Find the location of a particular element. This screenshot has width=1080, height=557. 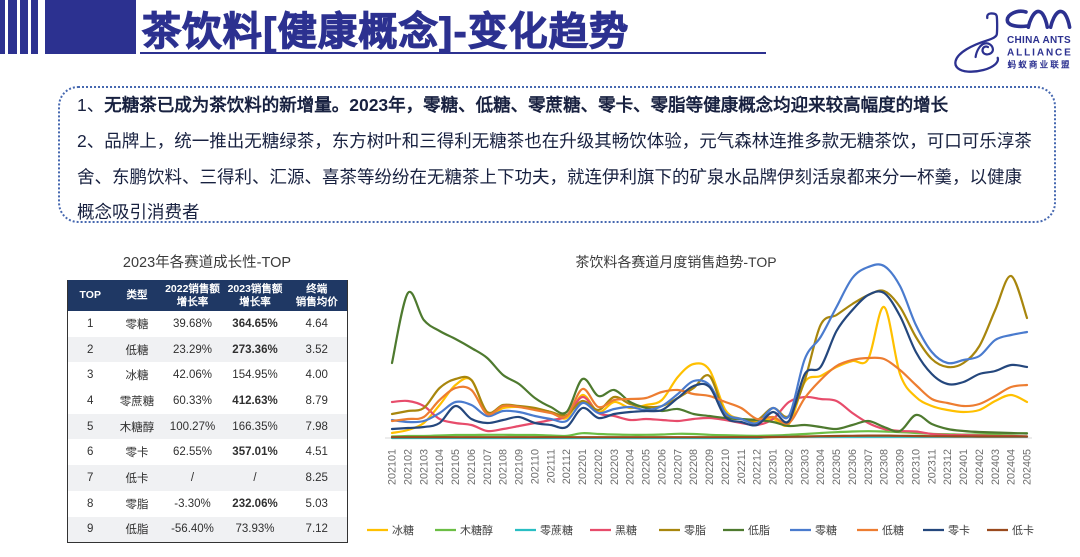

svg-text: 202404 is located at coordinates (1012, 467).